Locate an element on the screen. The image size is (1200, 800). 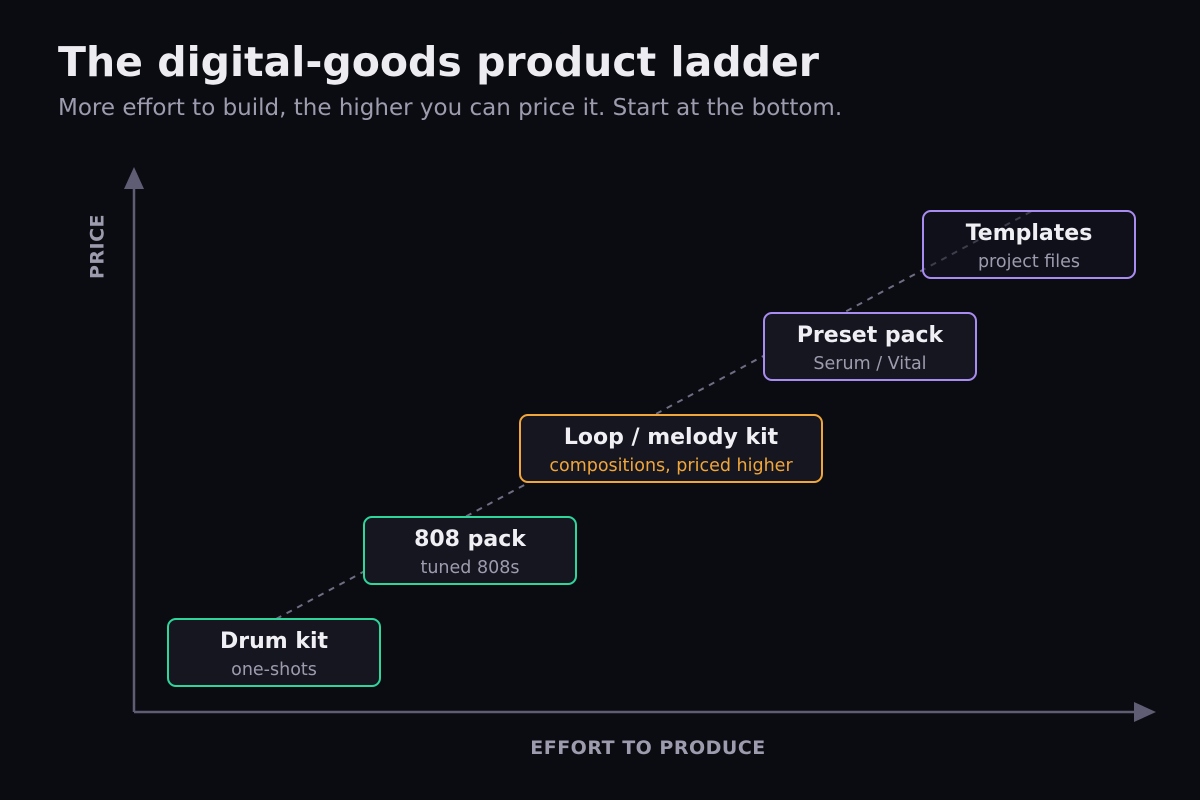
rung-title: Drum kit is located at coordinates (274, 641).